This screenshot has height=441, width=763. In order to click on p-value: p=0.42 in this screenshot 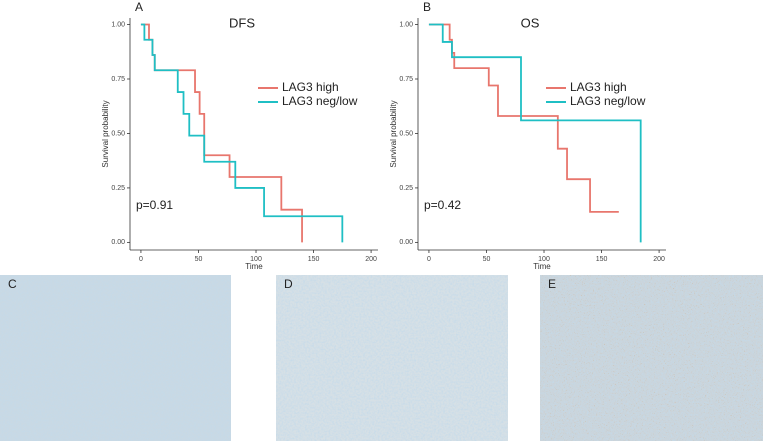, I will do `click(442, 205)`.